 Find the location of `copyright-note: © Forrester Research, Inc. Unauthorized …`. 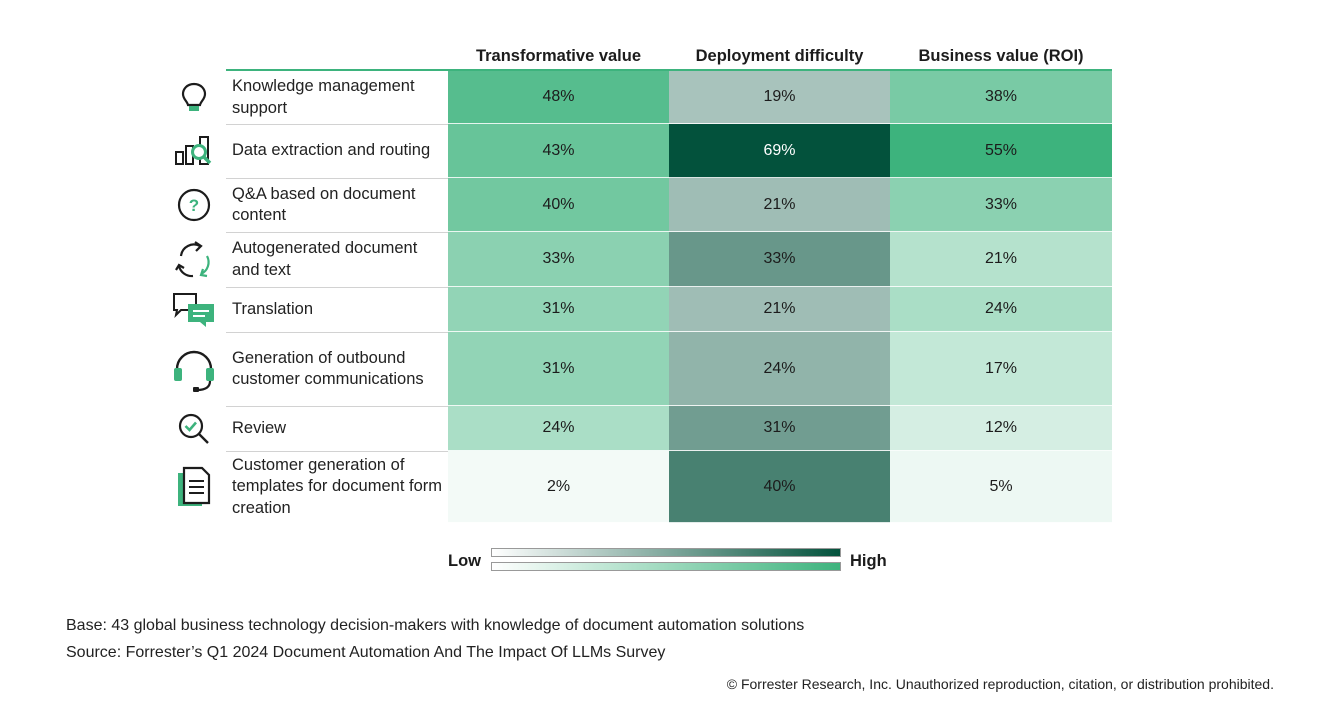

copyright-note: © Forrester Research, Inc. Unauthorized … is located at coordinates (1000, 684).